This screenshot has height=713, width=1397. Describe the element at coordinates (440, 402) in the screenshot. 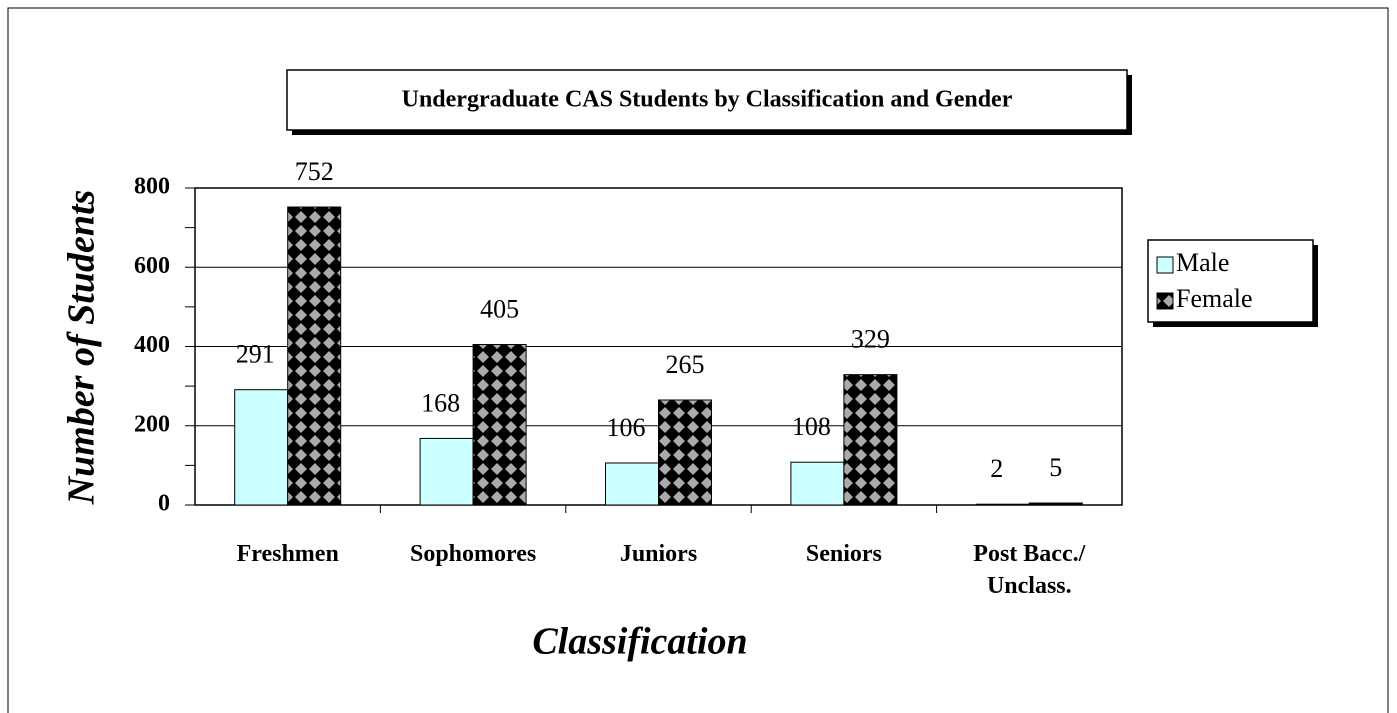

I see `value-label: 168` at that location.